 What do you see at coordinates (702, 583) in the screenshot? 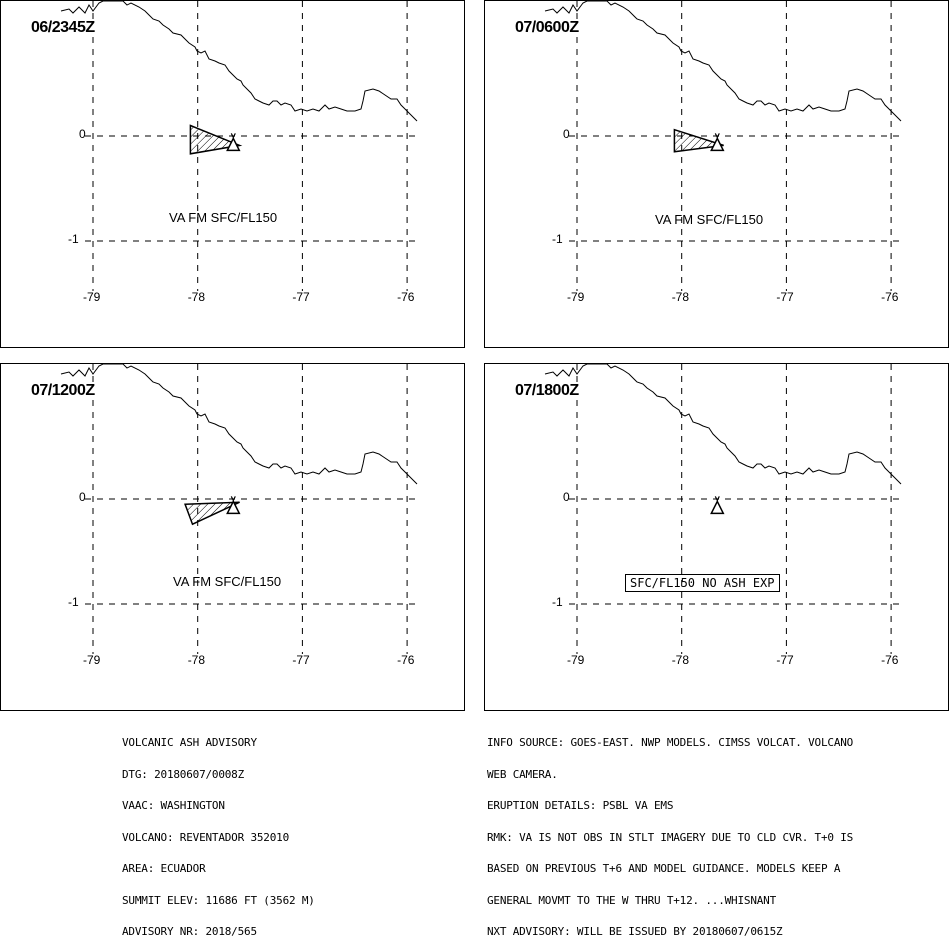
I see `no-ash-label: SFC/FL150 NO ASH EXP` at bounding box center [702, 583].